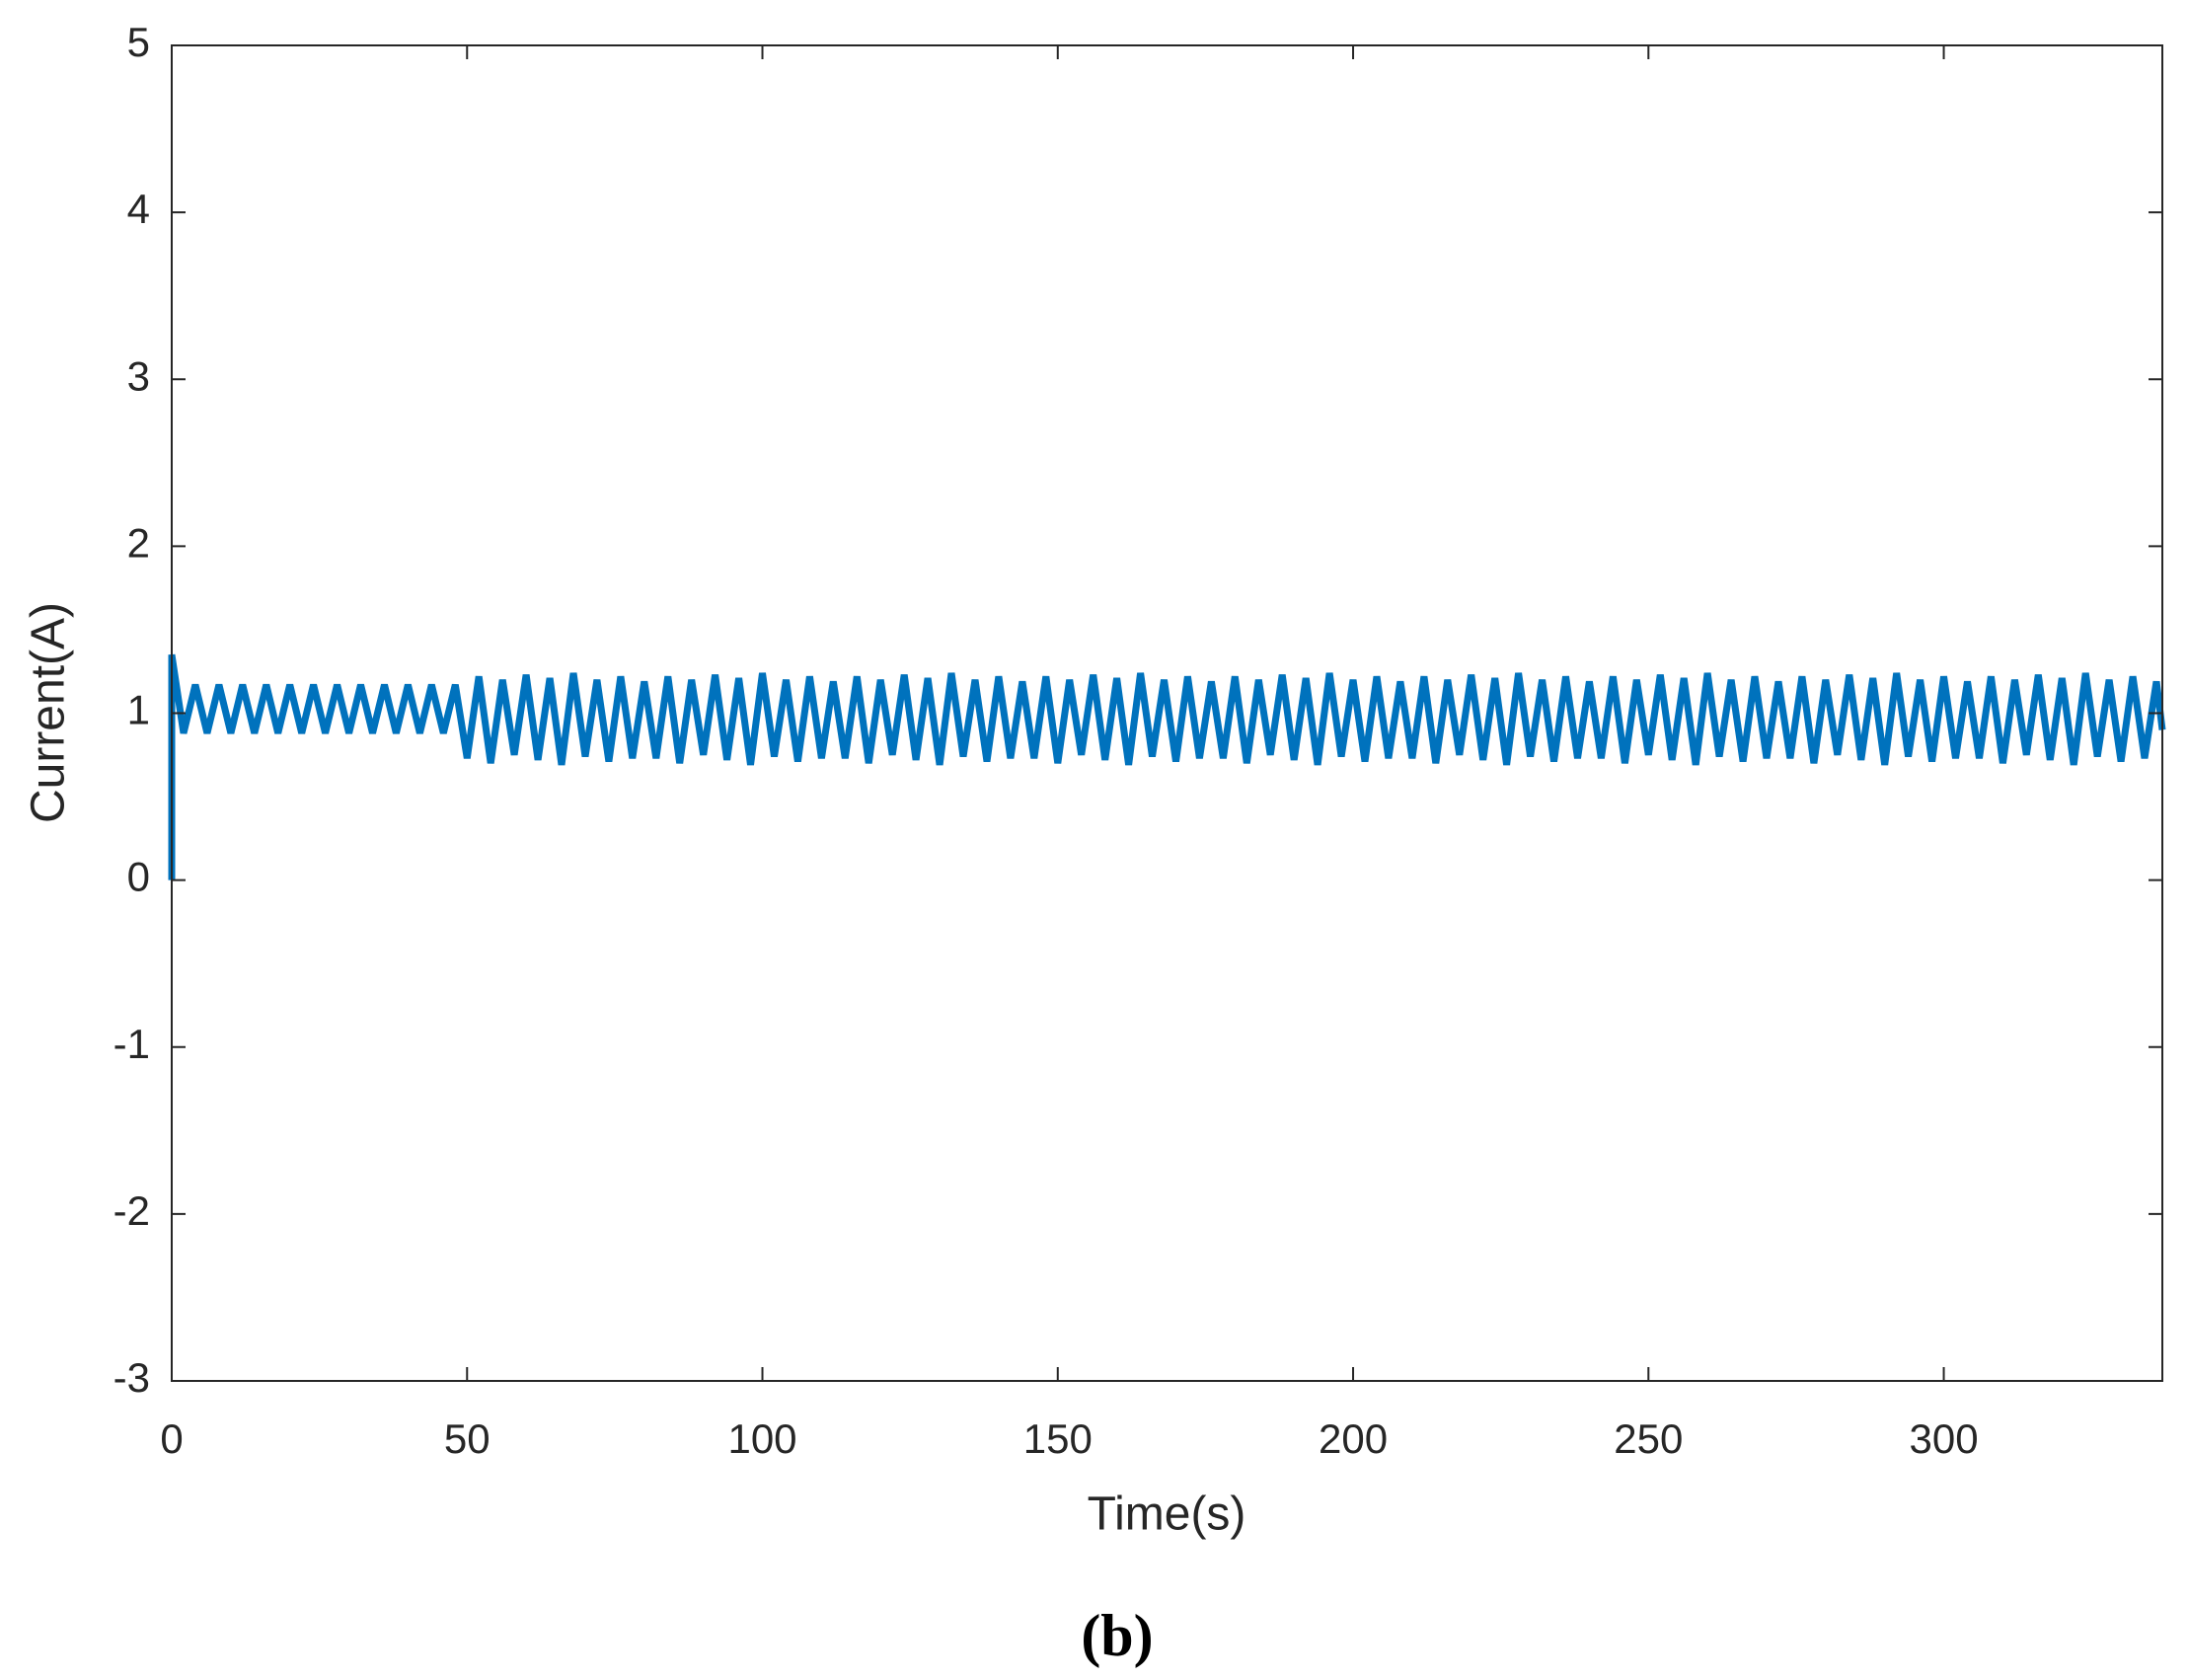 Image resolution: width=2188 pixels, height=1680 pixels. What do you see at coordinates (1945, 1438) in the screenshot?
I see `x-tick-label: 300` at bounding box center [1945, 1438].